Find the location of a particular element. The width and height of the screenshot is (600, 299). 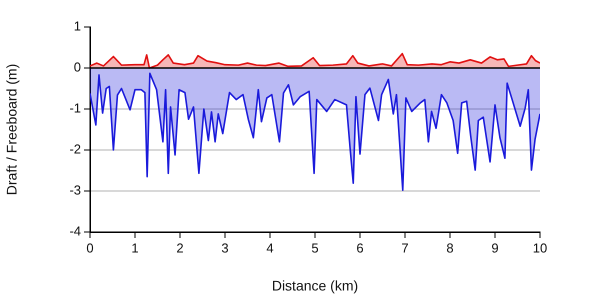

x-tick-label: 2 is located at coordinates (180, 248).